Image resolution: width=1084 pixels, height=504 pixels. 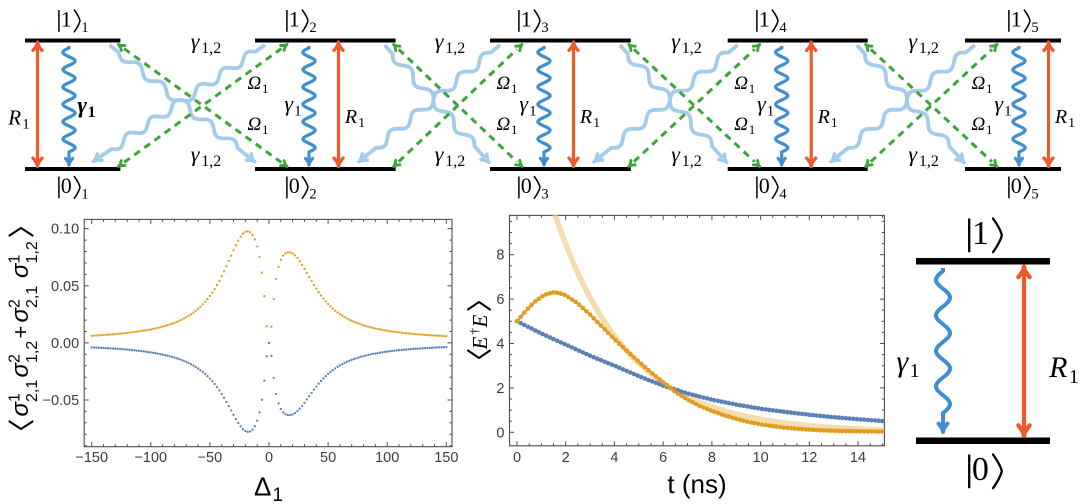 What do you see at coordinates (809, 458) in the screenshot?
I see `svg-text: 12` at bounding box center [809, 458].